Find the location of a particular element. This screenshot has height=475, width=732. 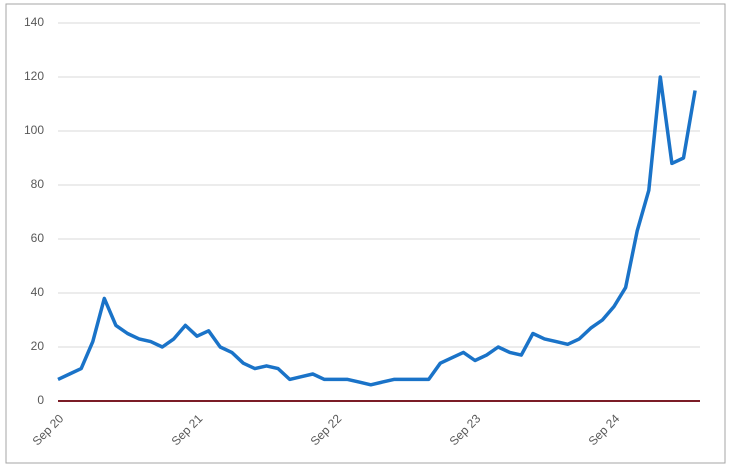

y-tick-label: 60 is located at coordinates (38, 238).